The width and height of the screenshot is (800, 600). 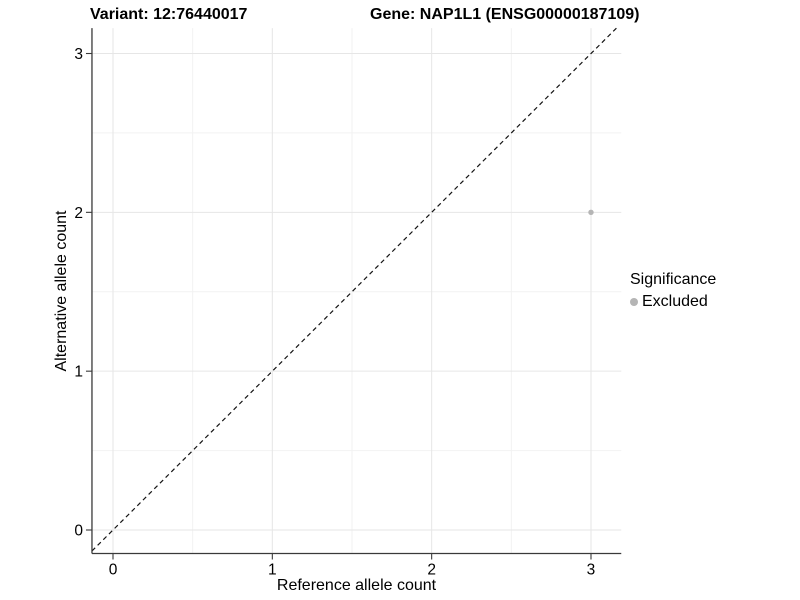 What do you see at coordinates (272, 570) in the screenshot?
I see `x-tick-label: 1` at bounding box center [272, 570].